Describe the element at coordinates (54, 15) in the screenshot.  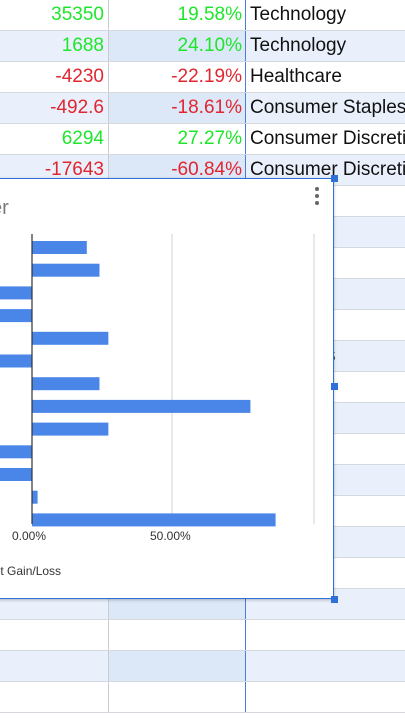
I see `gain-loss-cell: 35350` at that location.